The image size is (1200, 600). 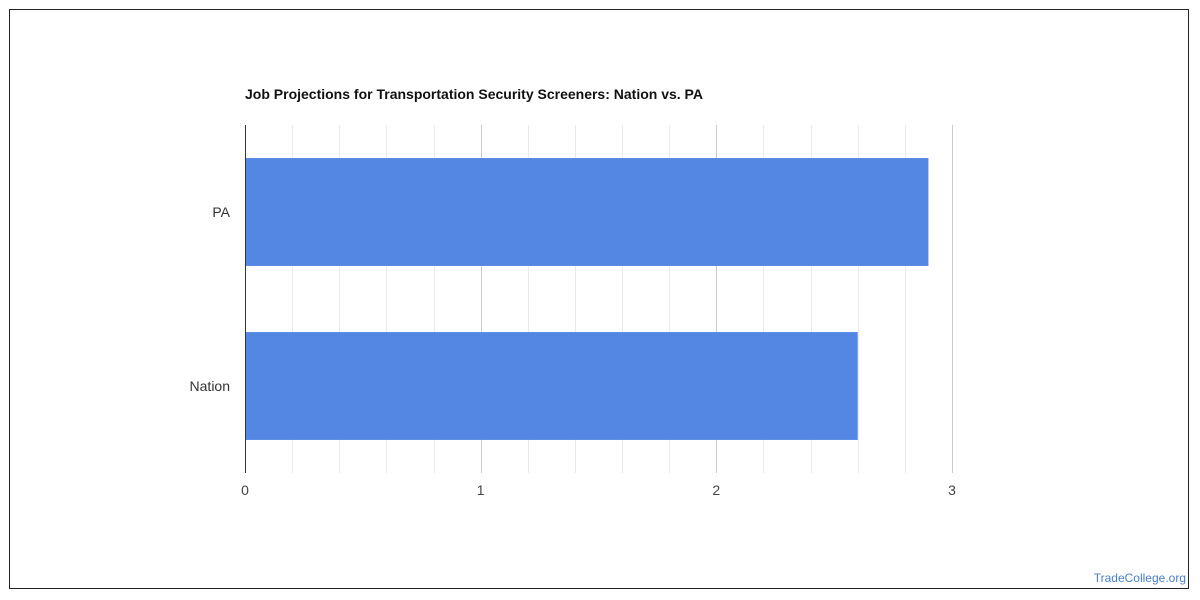 What do you see at coordinates (551, 386) in the screenshot?
I see `bar-nation` at bounding box center [551, 386].